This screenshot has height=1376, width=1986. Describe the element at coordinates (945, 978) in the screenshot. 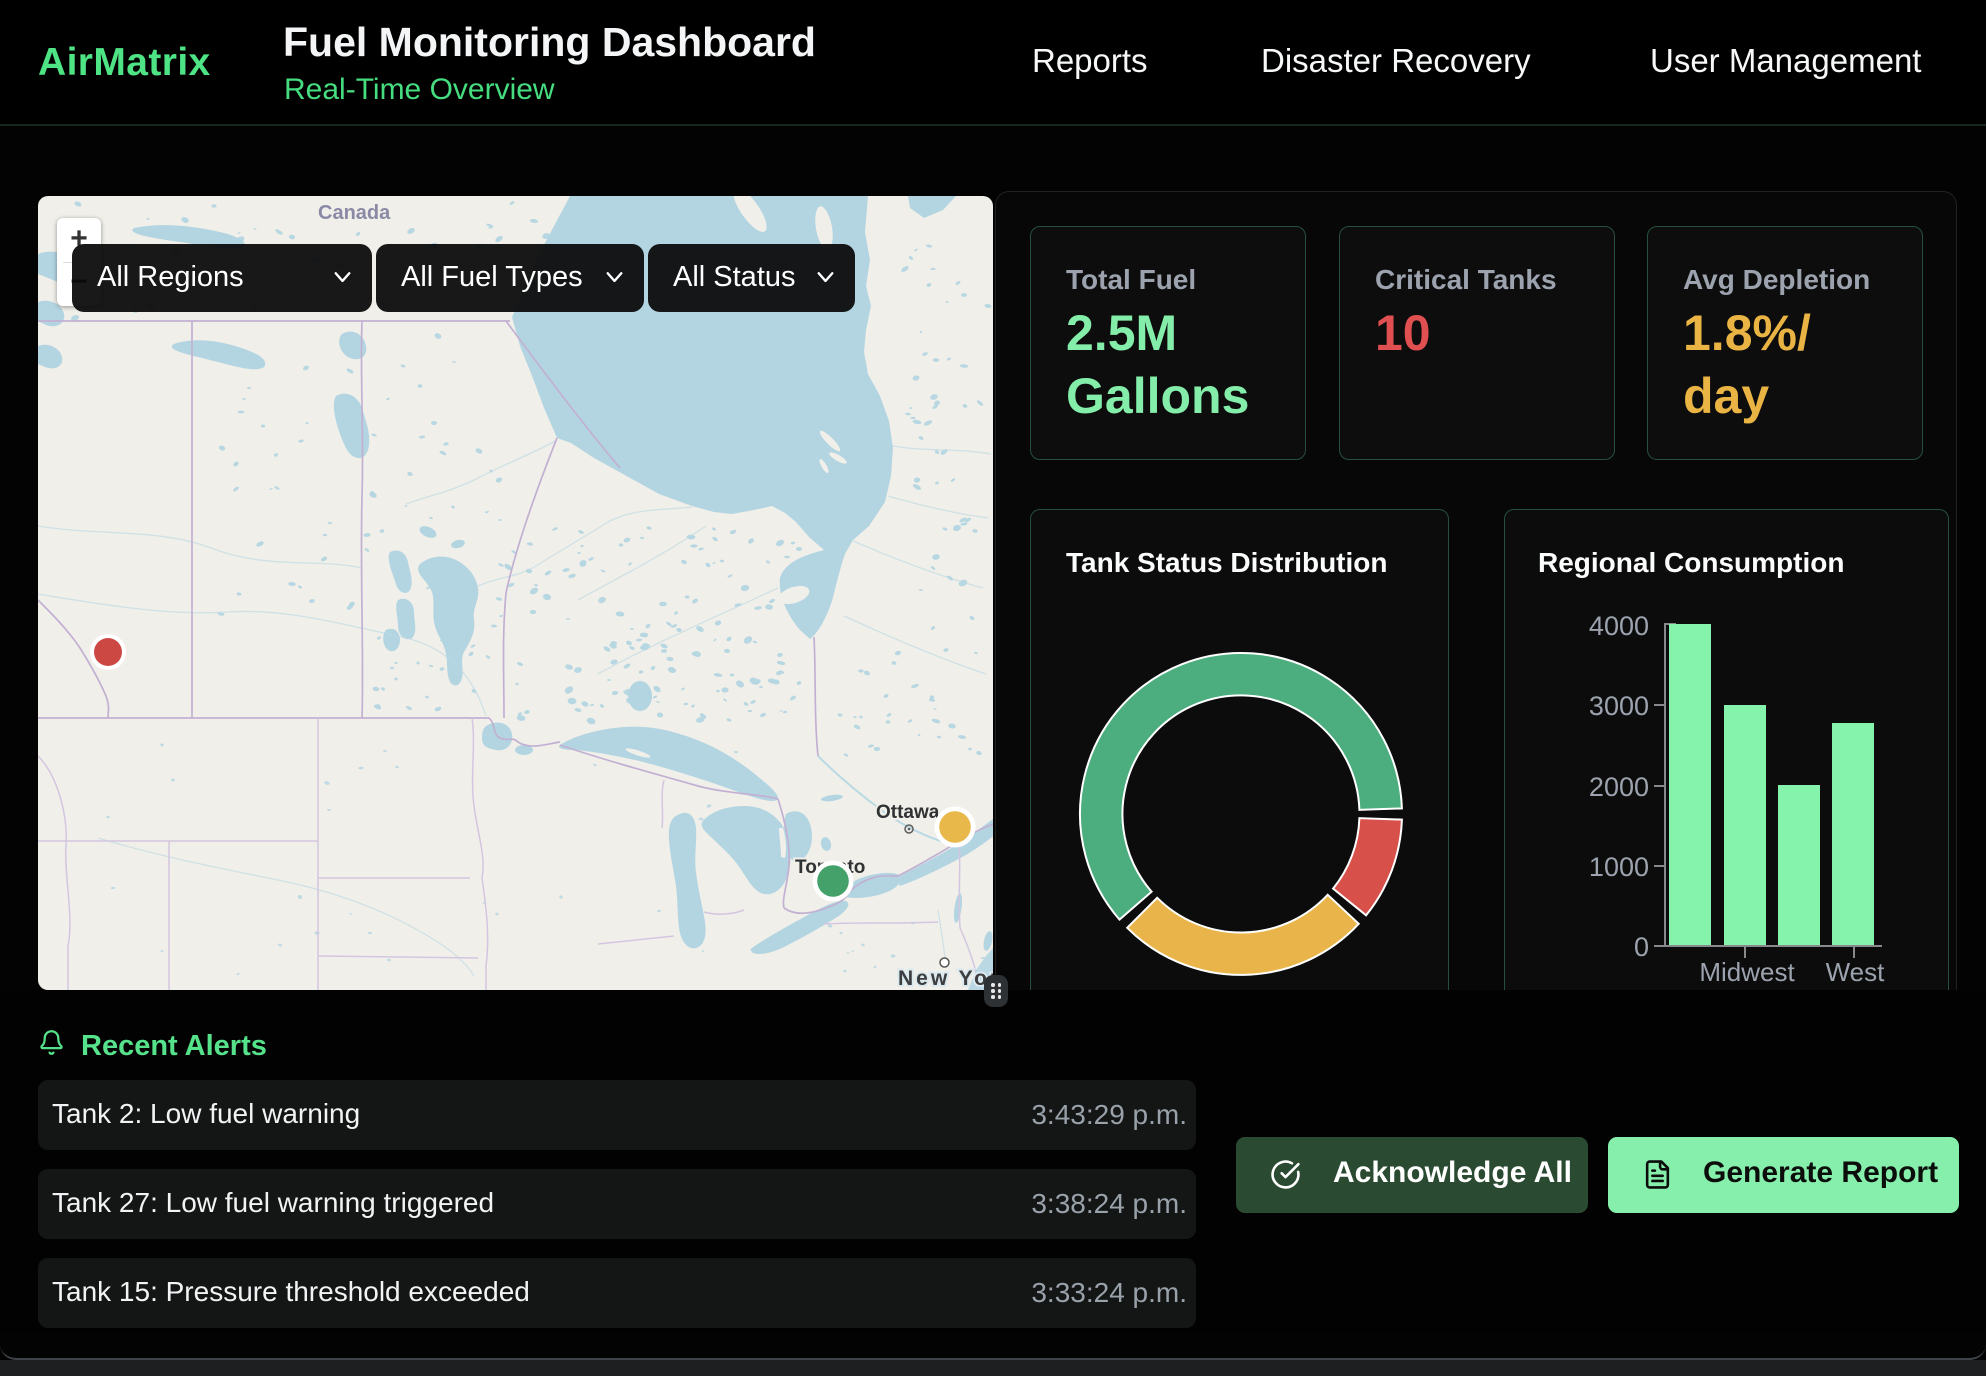

I see `svg-text: New York` at that location.